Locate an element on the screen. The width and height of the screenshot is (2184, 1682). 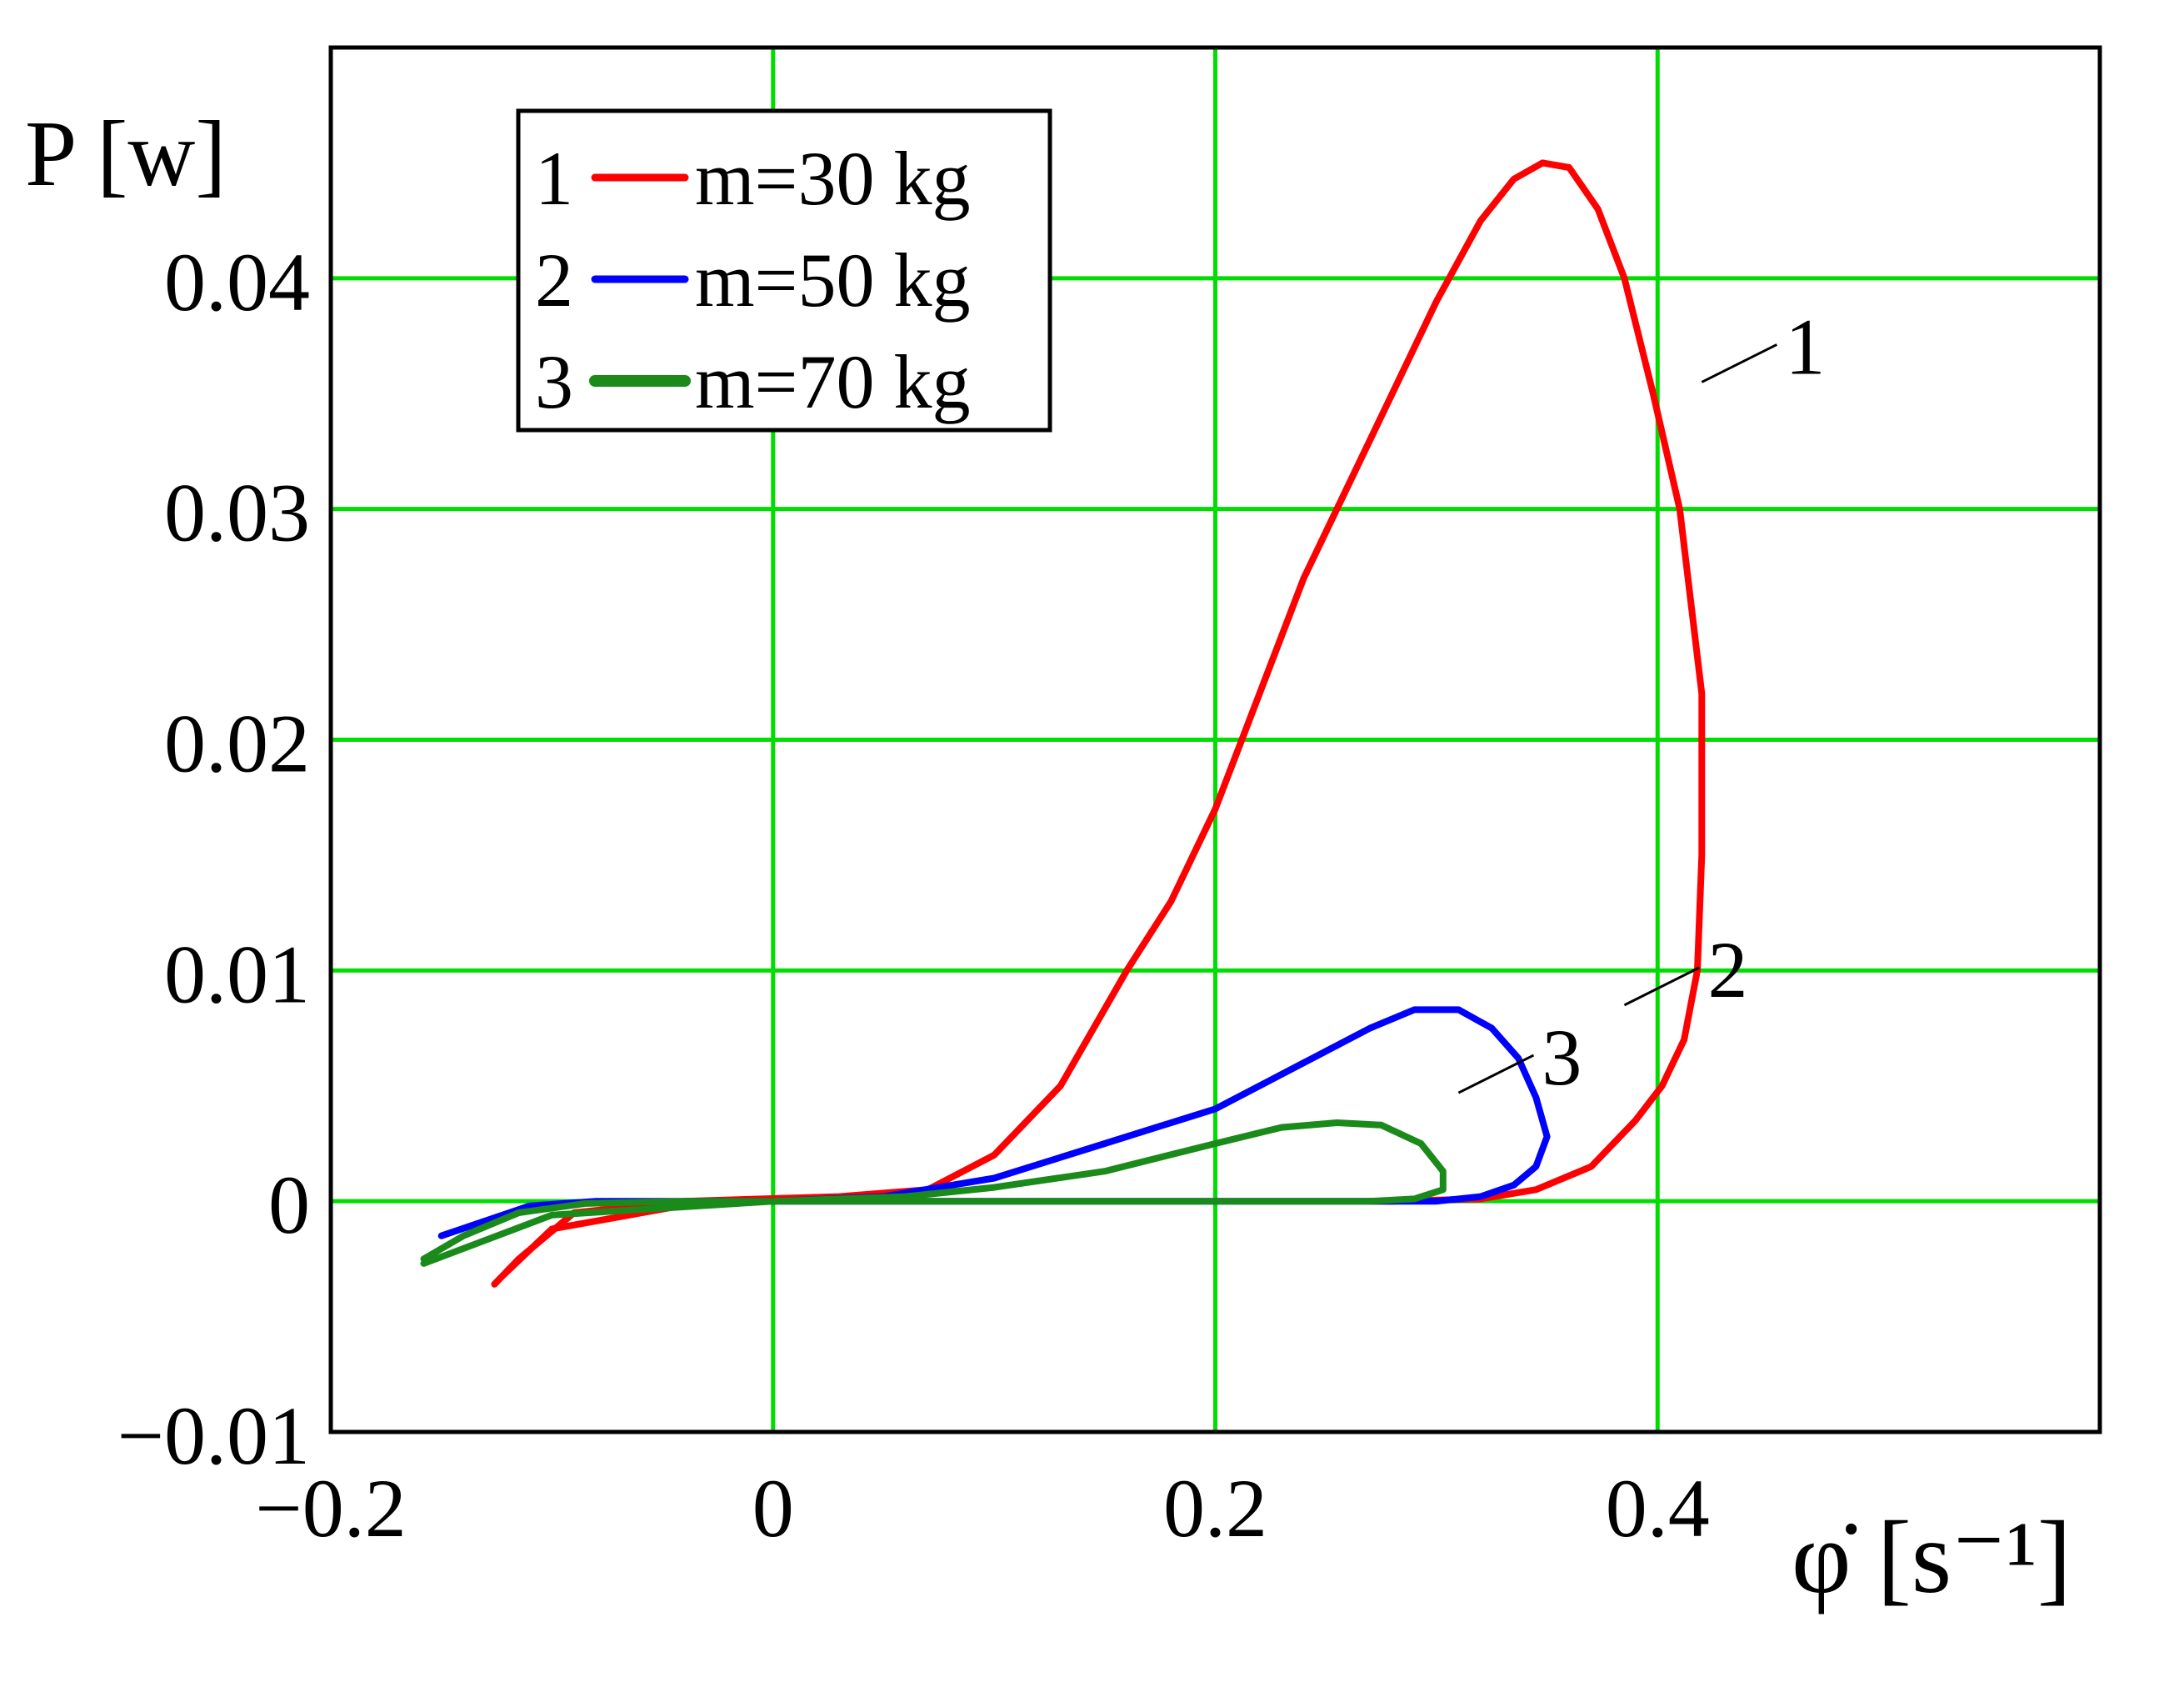
x-axis-label: φ̇ [s⁻¹] is located at coordinates (1932, 1557).